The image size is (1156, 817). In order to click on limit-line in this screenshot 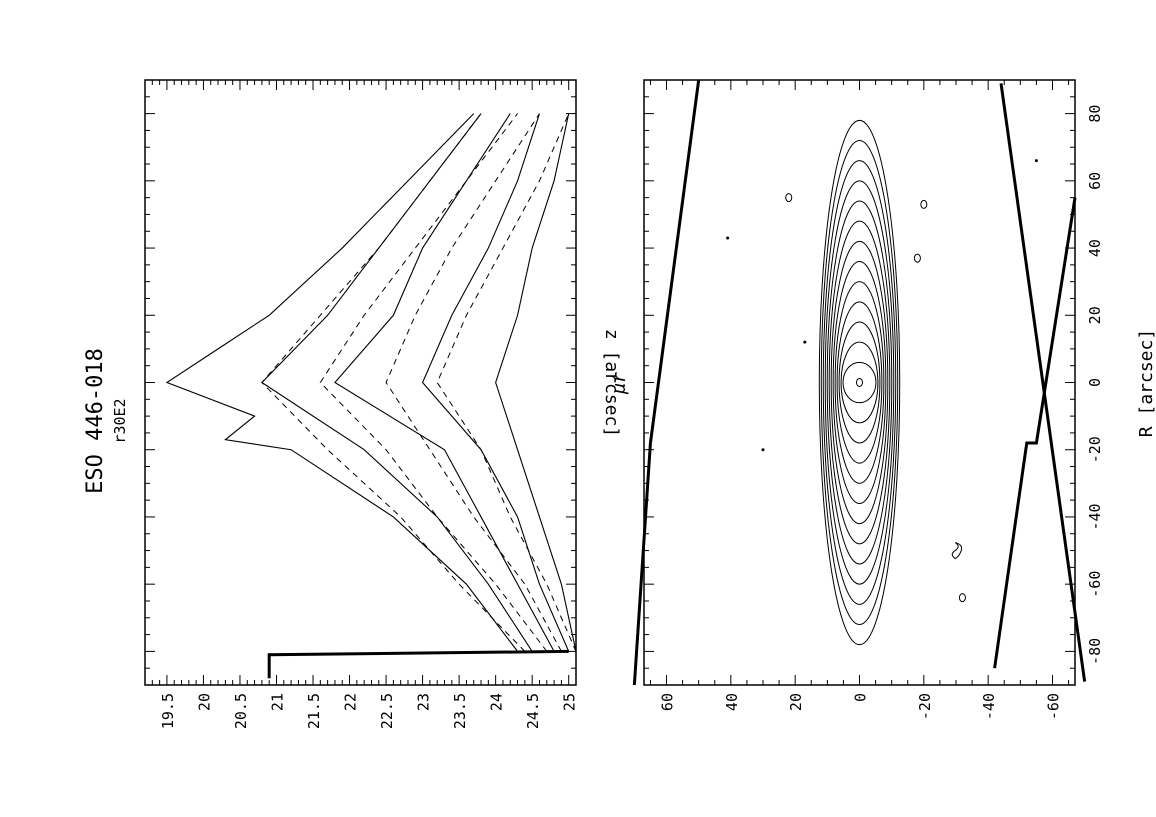, I will do `click(418, 664)`.